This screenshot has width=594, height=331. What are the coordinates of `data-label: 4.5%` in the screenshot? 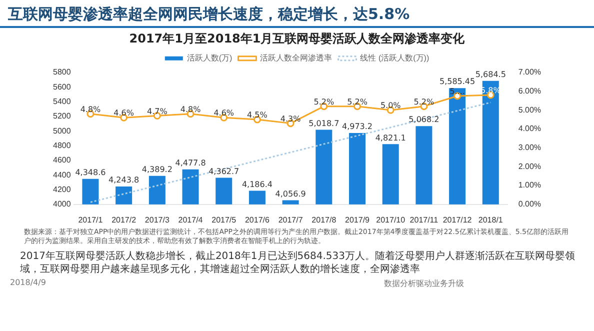 It's located at (257, 115).